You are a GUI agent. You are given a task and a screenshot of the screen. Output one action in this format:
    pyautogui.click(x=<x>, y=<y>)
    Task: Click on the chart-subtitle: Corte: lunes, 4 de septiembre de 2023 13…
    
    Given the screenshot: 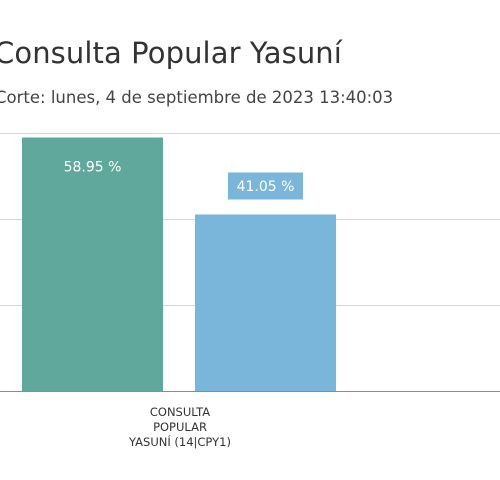 What is the action you would take?
    pyautogui.click(x=197, y=97)
    